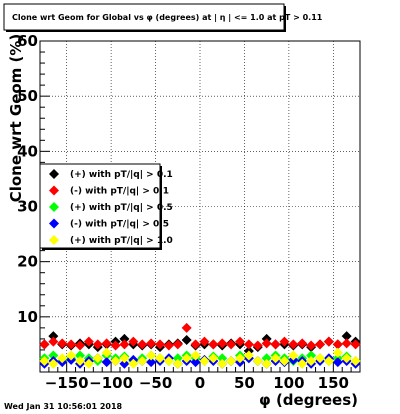 This screenshot has width=400, height=414. I want to click on y-tick-label: 20, so click(27, 262).